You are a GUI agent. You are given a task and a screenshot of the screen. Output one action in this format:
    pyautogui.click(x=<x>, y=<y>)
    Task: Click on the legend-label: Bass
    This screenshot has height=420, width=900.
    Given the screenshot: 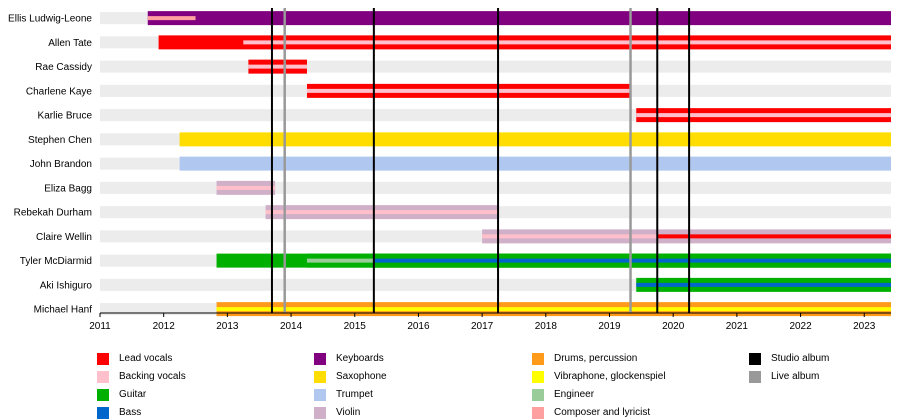 What is the action you would take?
    pyautogui.click(x=130, y=412)
    